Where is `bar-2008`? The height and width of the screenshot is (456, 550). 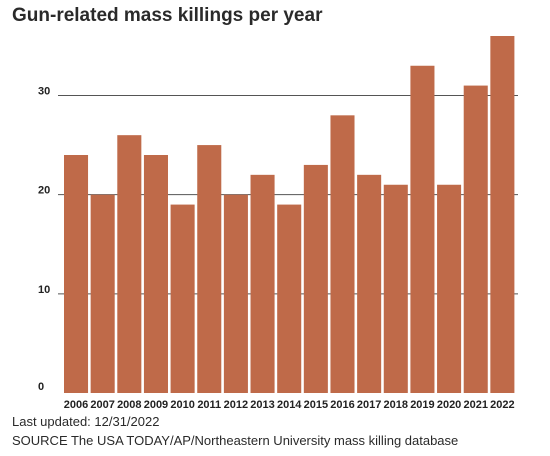 bar-2008 is located at coordinates (129, 264).